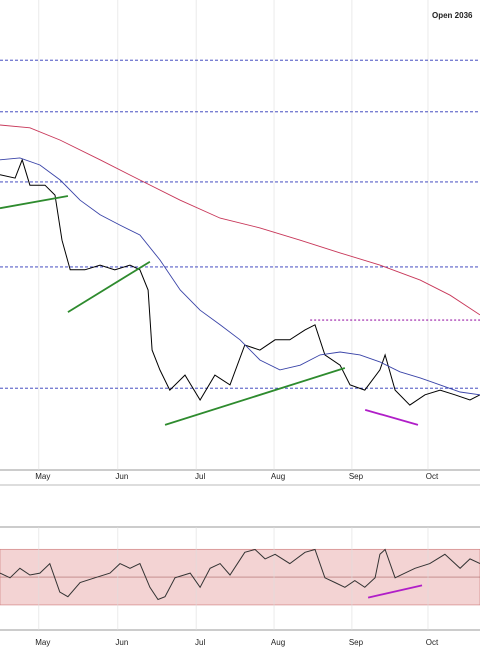 The width and height of the screenshot is (480, 650). Describe the element at coordinates (452, 15) in the screenshot. I see `chart-title: Open 2036` at that location.